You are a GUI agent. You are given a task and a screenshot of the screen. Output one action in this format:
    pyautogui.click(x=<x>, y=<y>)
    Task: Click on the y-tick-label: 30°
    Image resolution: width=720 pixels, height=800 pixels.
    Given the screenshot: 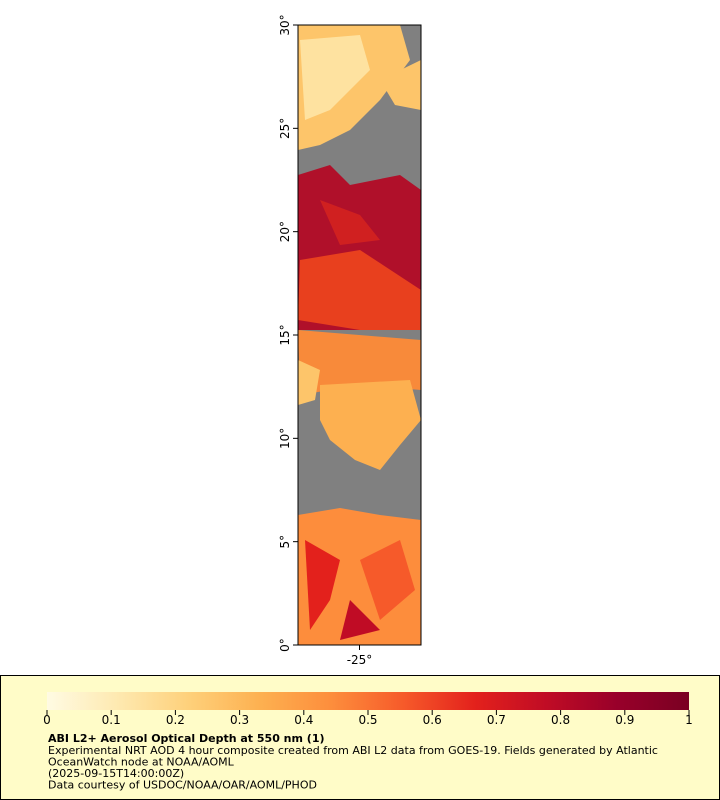 What is the action you would take?
    pyautogui.click(x=285, y=24)
    